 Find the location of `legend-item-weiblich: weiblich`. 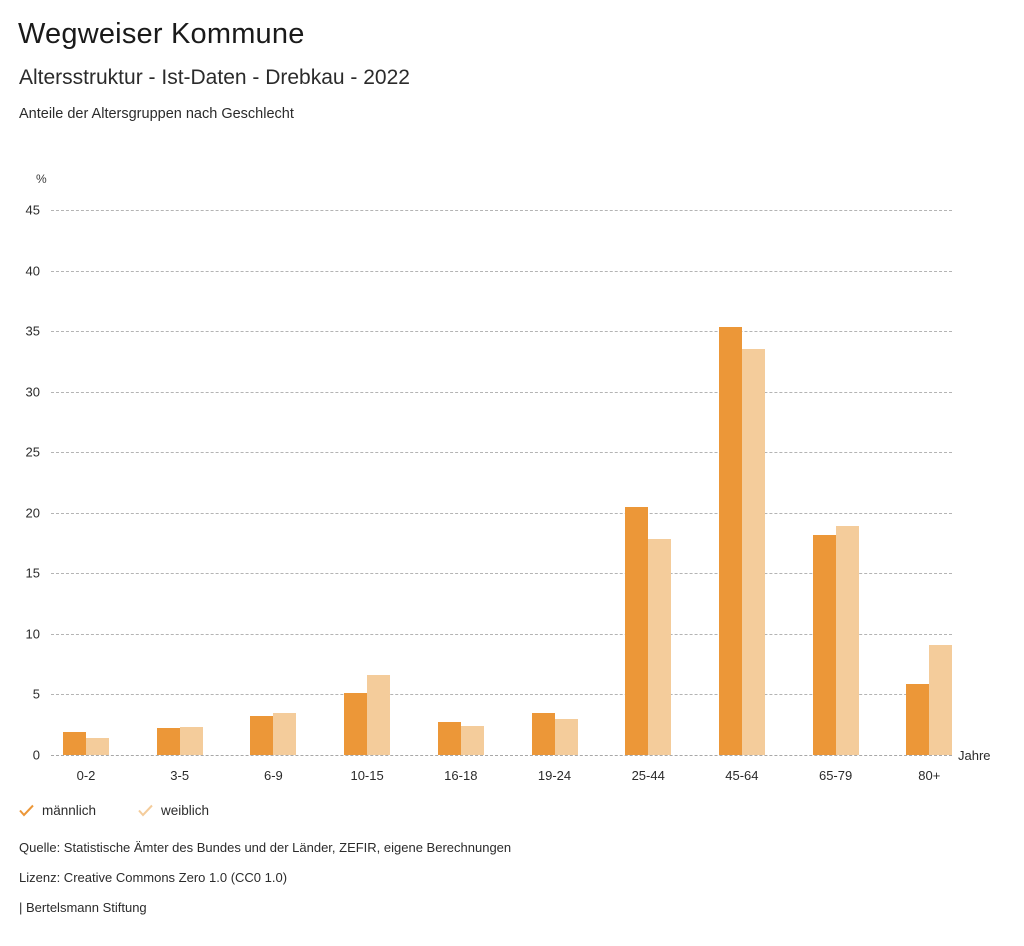

legend-item-weiblich: weiblich is located at coordinates (173, 810).